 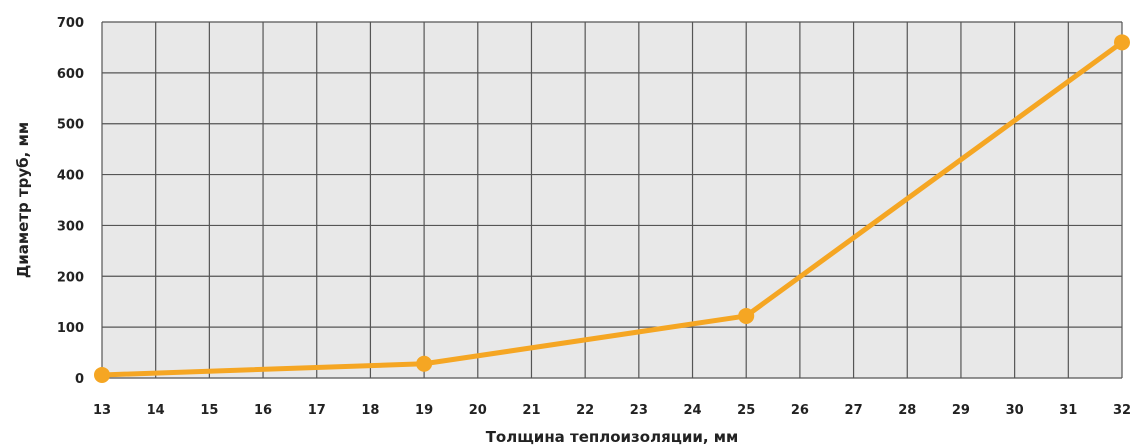 I want to click on y-tick-label: 500, so click(x=70, y=125).